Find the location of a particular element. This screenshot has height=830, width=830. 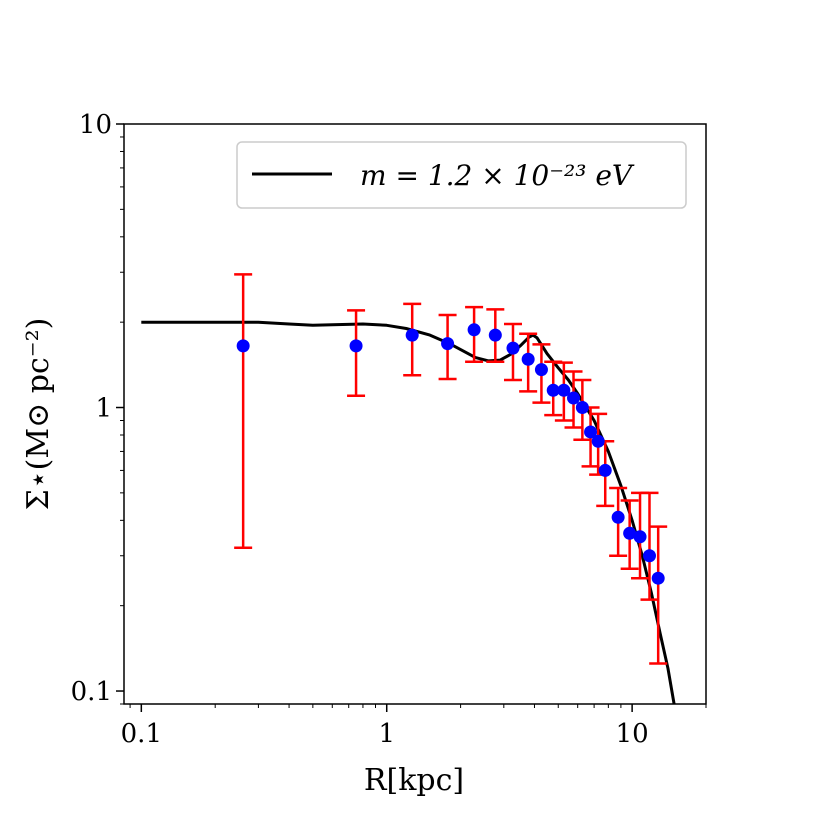

legend-box is located at coordinates (461, 175).